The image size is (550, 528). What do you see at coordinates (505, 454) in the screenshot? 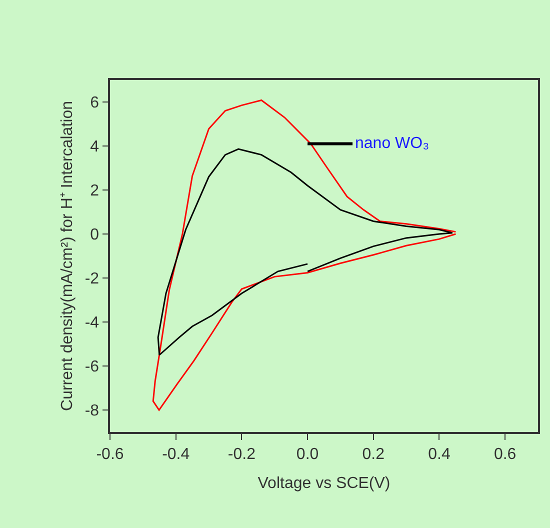
I see `x-tick-label: 0.6` at bounding box center [505, 454].